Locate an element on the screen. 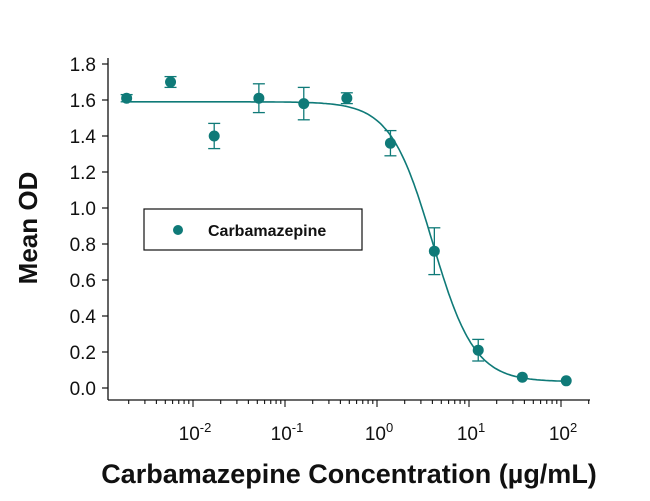 This screenshot has width=650, height=501. x-tick-label: 10⁻² is located at coordinates (195, 432).